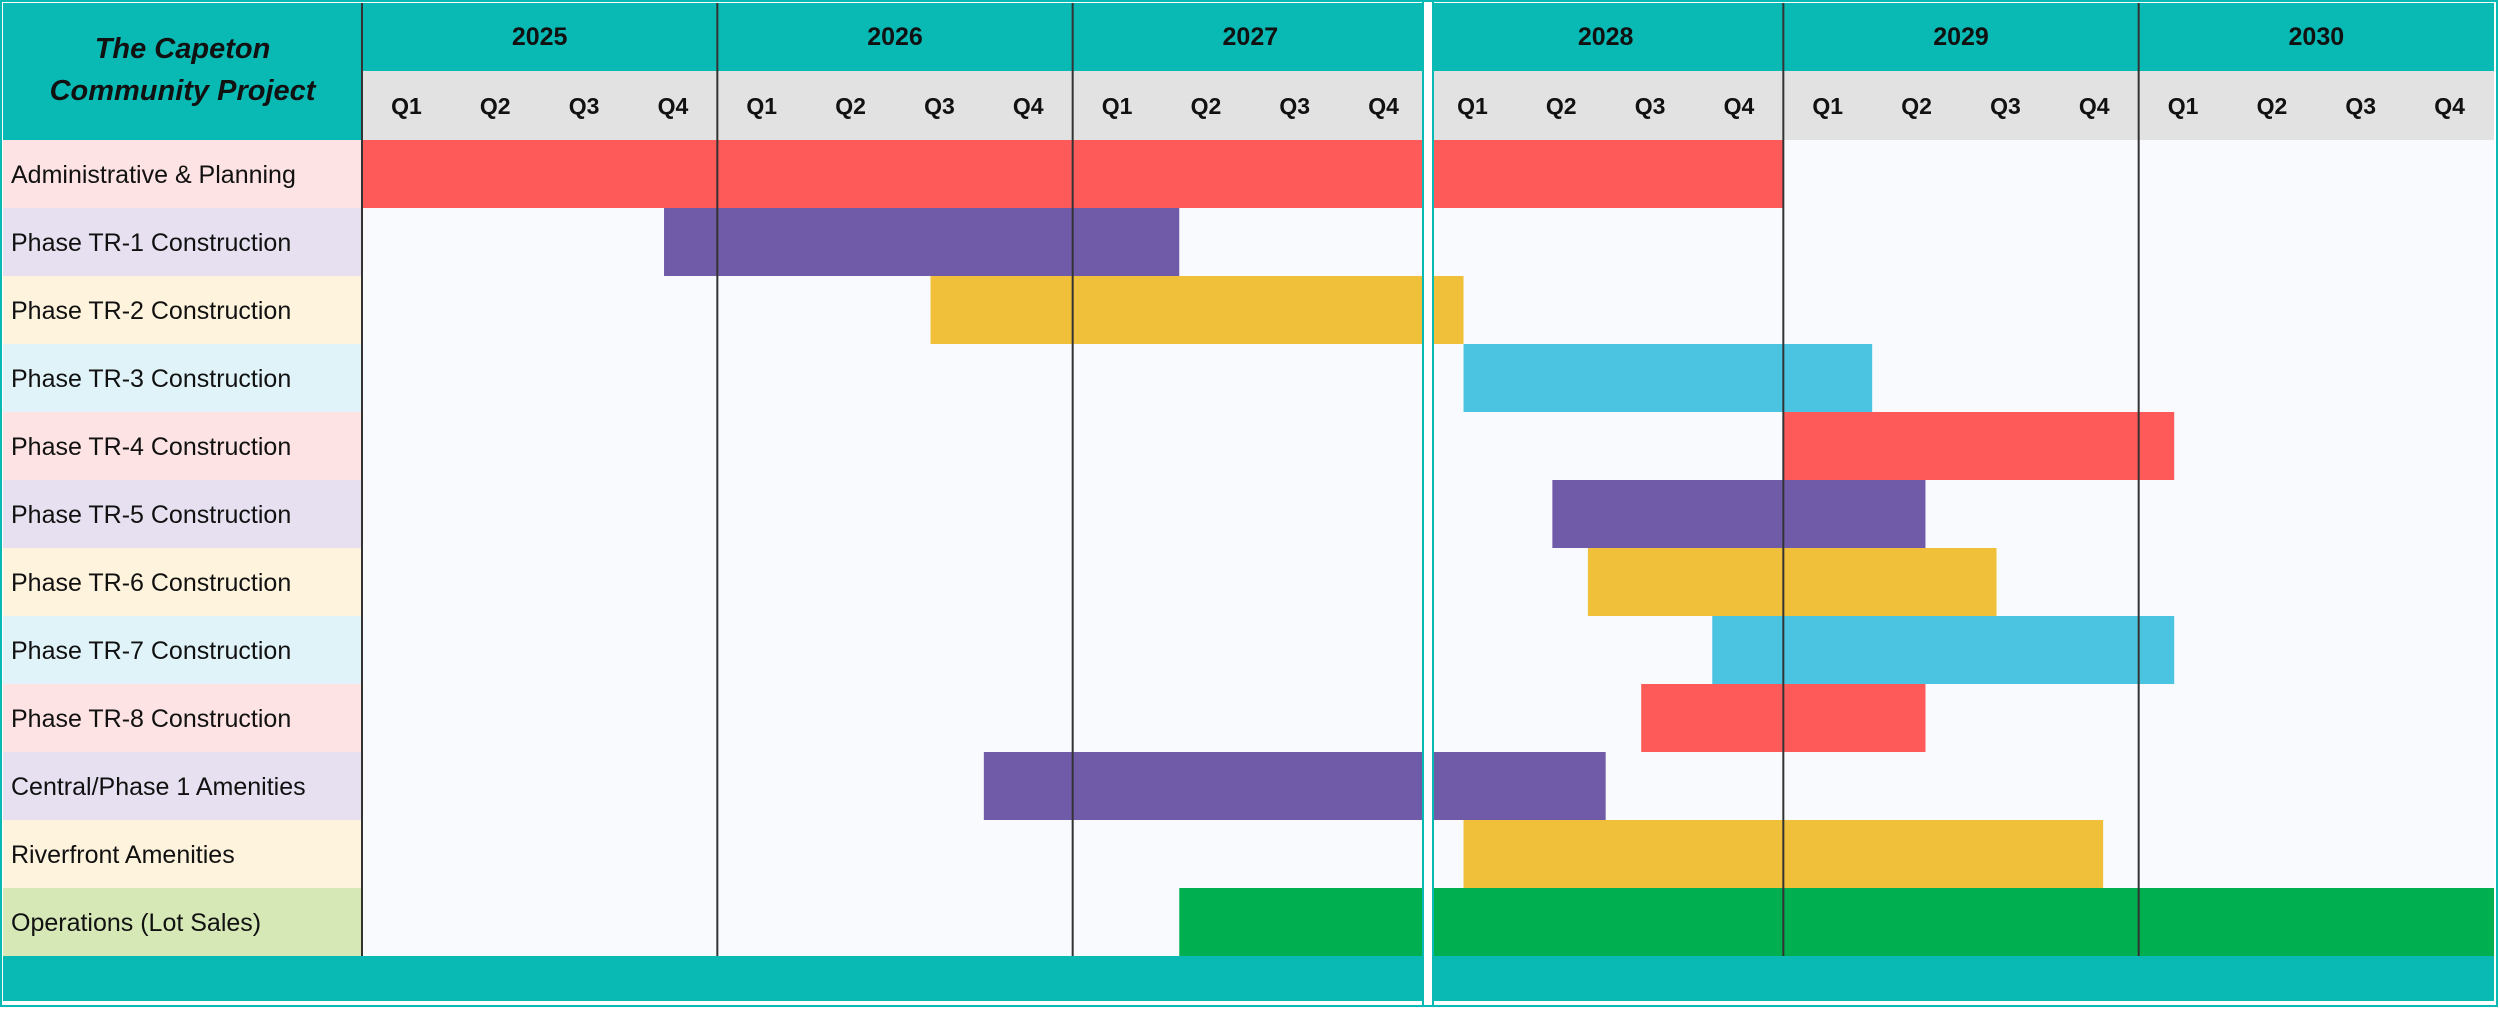 Image resolution: width=2500 pixels, height=1010 pixels. I want to click on row-label: Phase TR-6 Construction, so click(151, 583).